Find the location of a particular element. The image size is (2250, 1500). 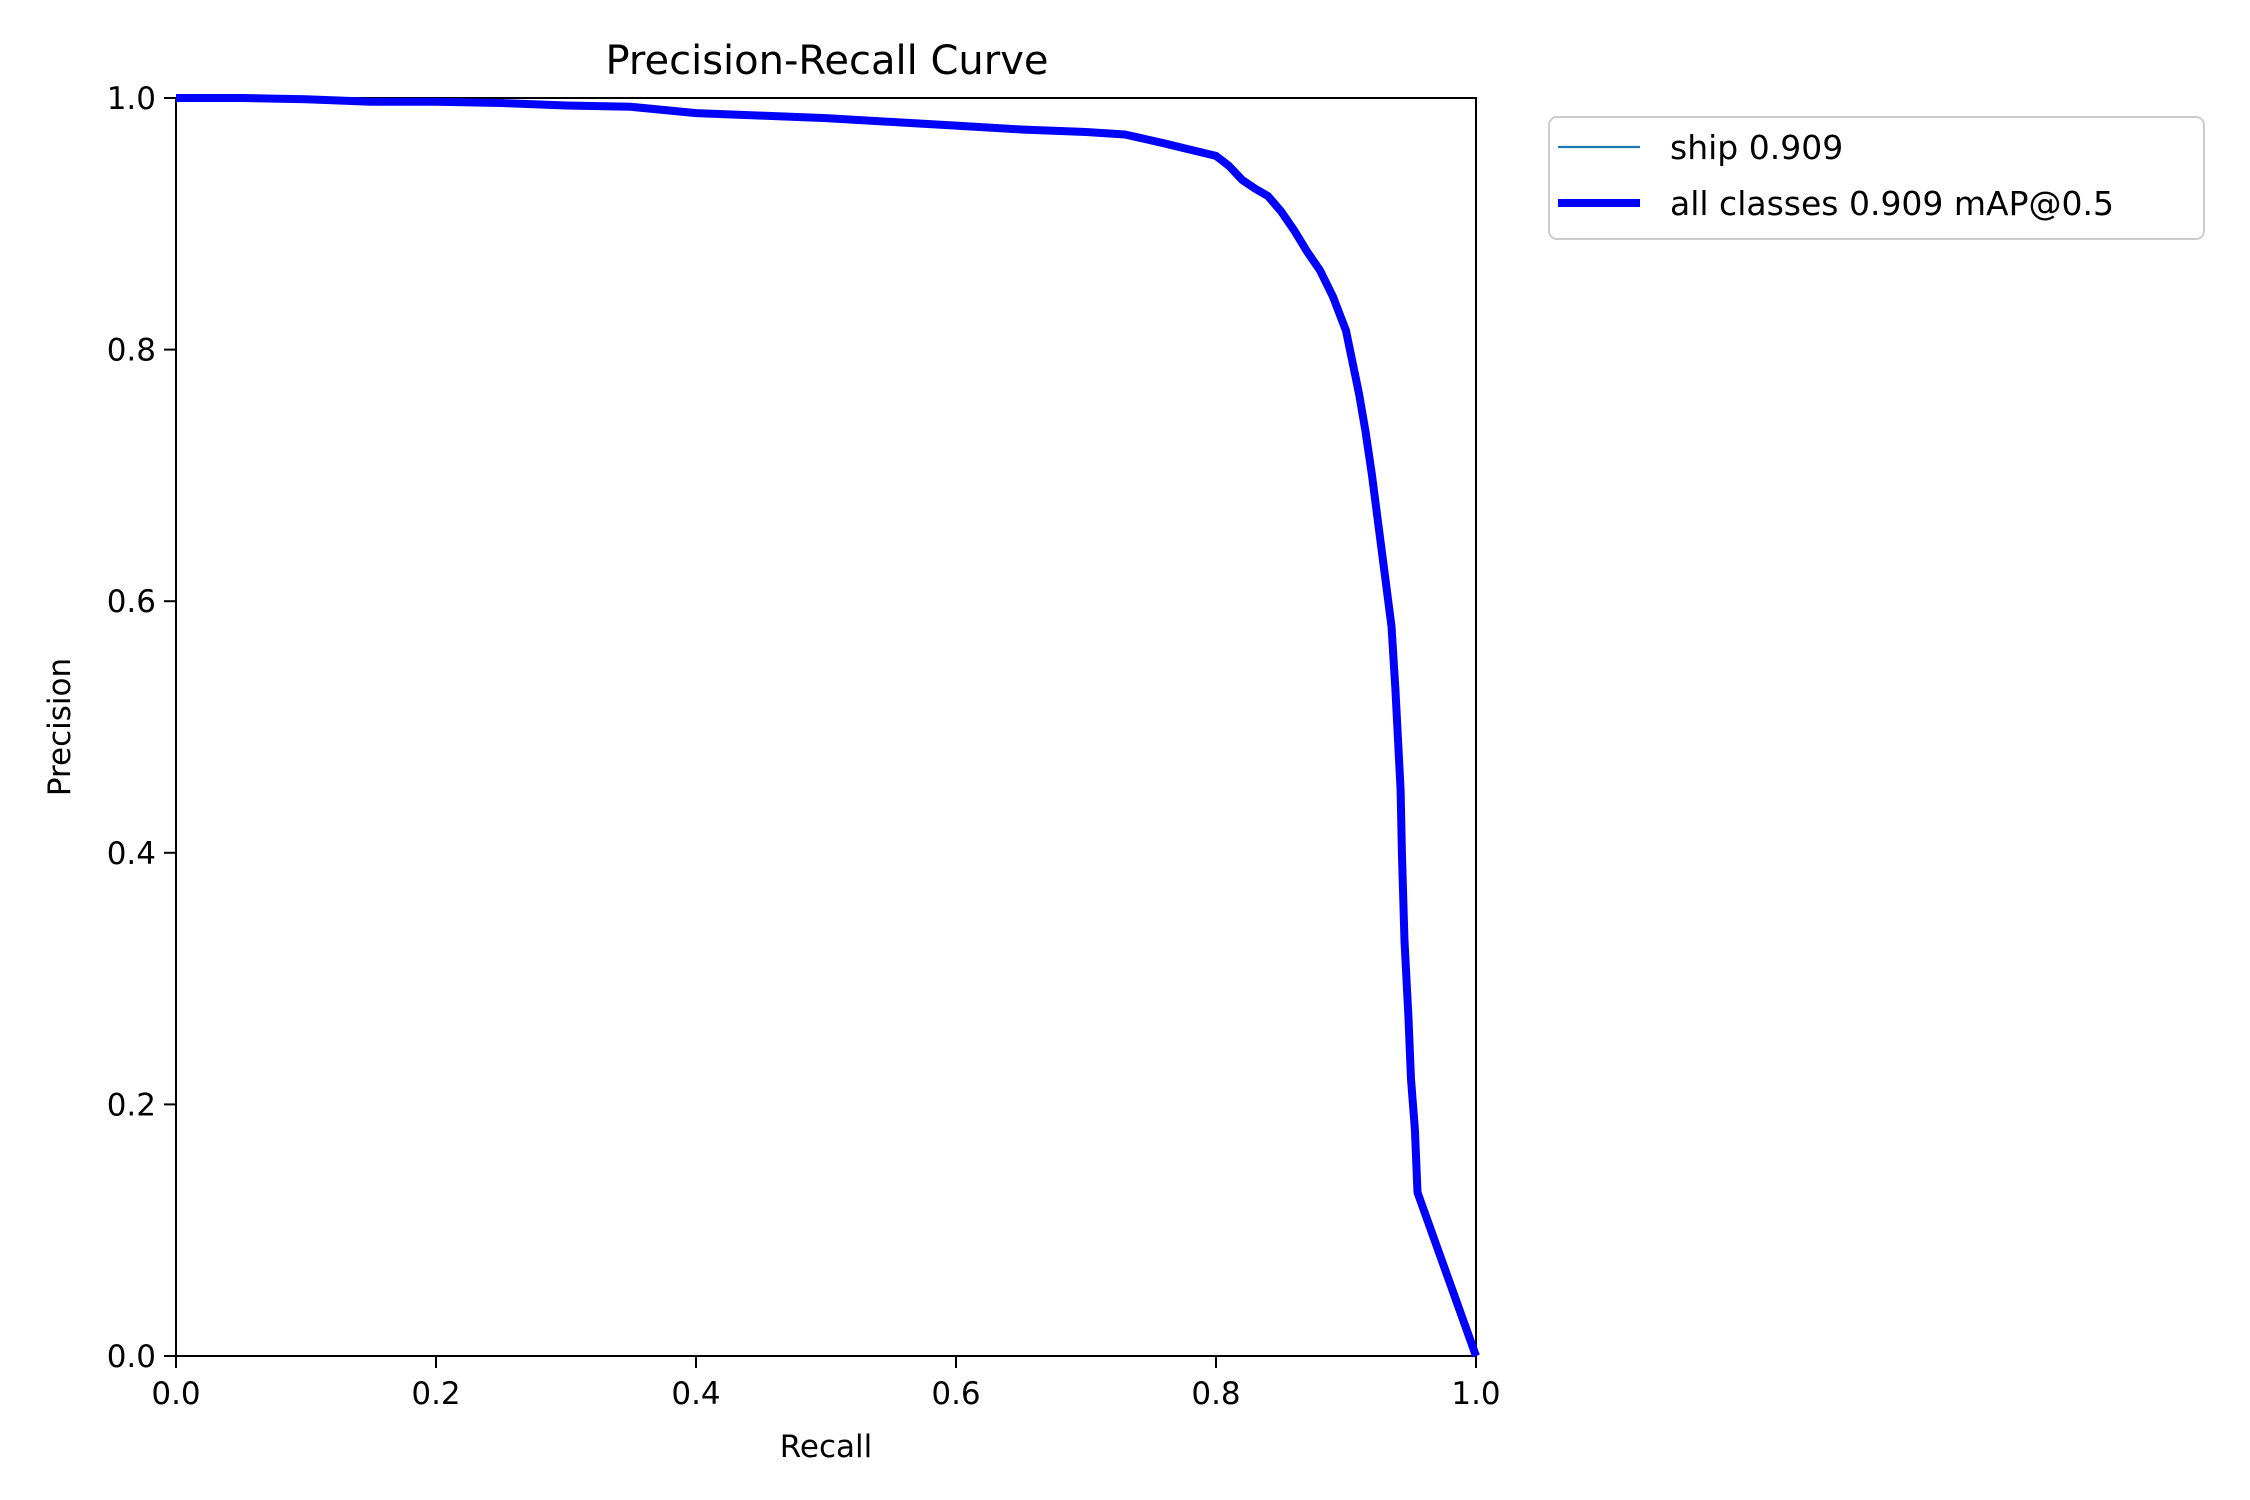

x-axis-label: Recall is located at coordinates (826, 1447).